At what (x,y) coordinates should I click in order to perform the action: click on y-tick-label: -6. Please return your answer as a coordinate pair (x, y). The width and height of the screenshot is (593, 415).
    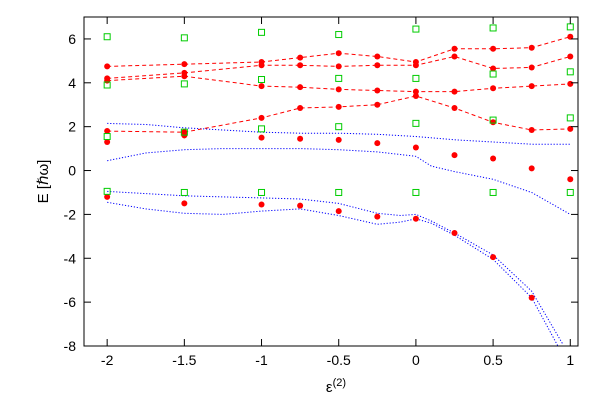
    Looking at the image, I should click on (70, 302).